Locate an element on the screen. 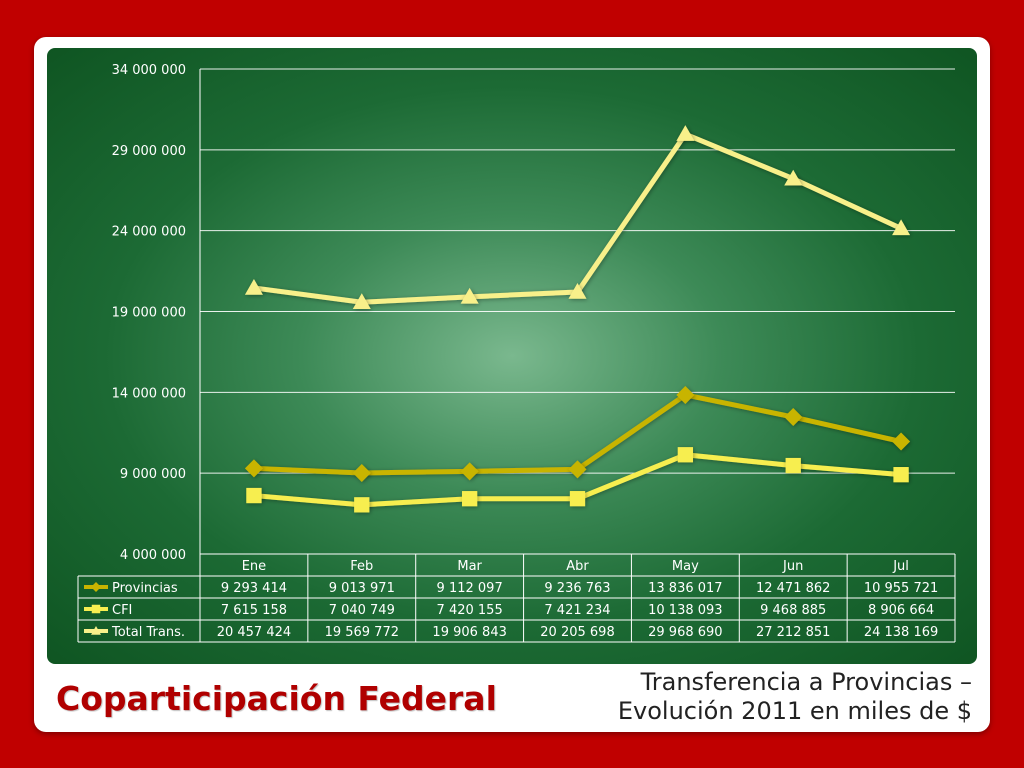 This screenshot has width=1024, height=768. data-table-cell: 7 420 155 is located at coordinates (470, 610).